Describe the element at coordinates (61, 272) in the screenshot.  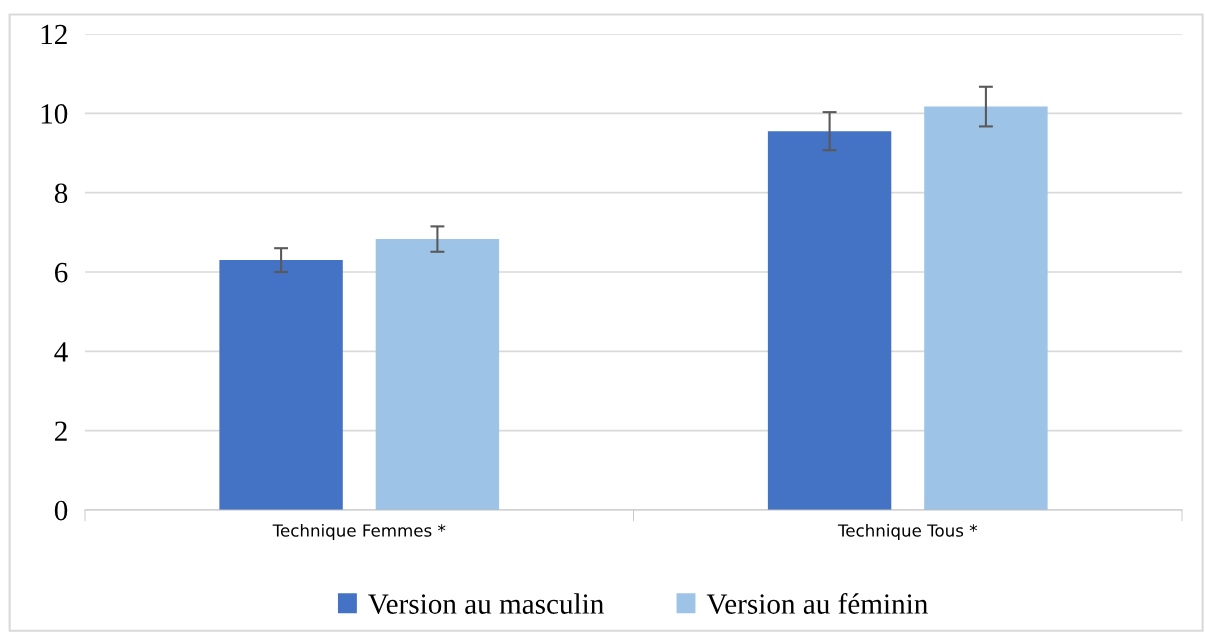
I see `y-tick-label: 6` at that location.